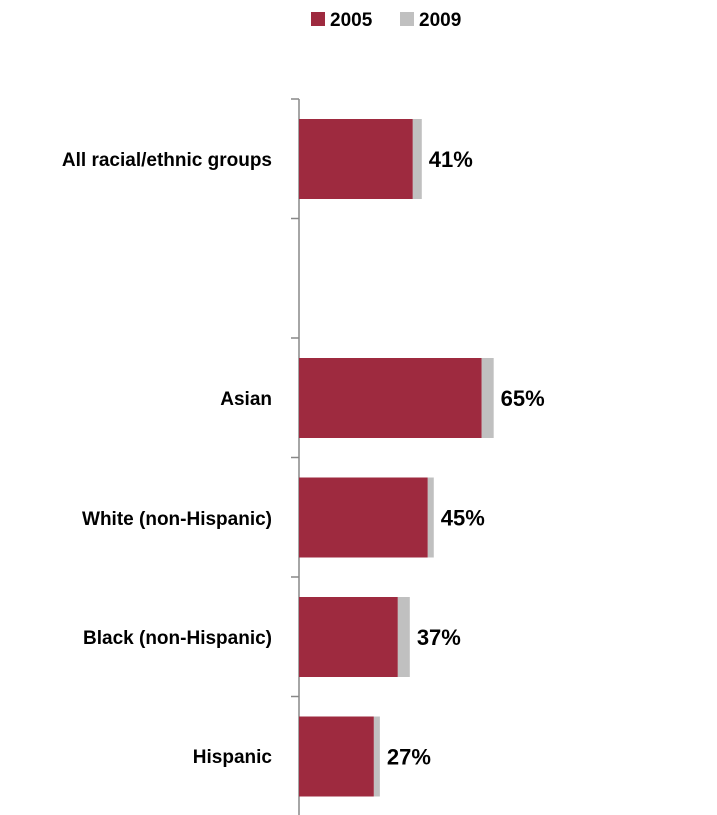  I want to click on legend-swatch-2005, so click(318, 19).